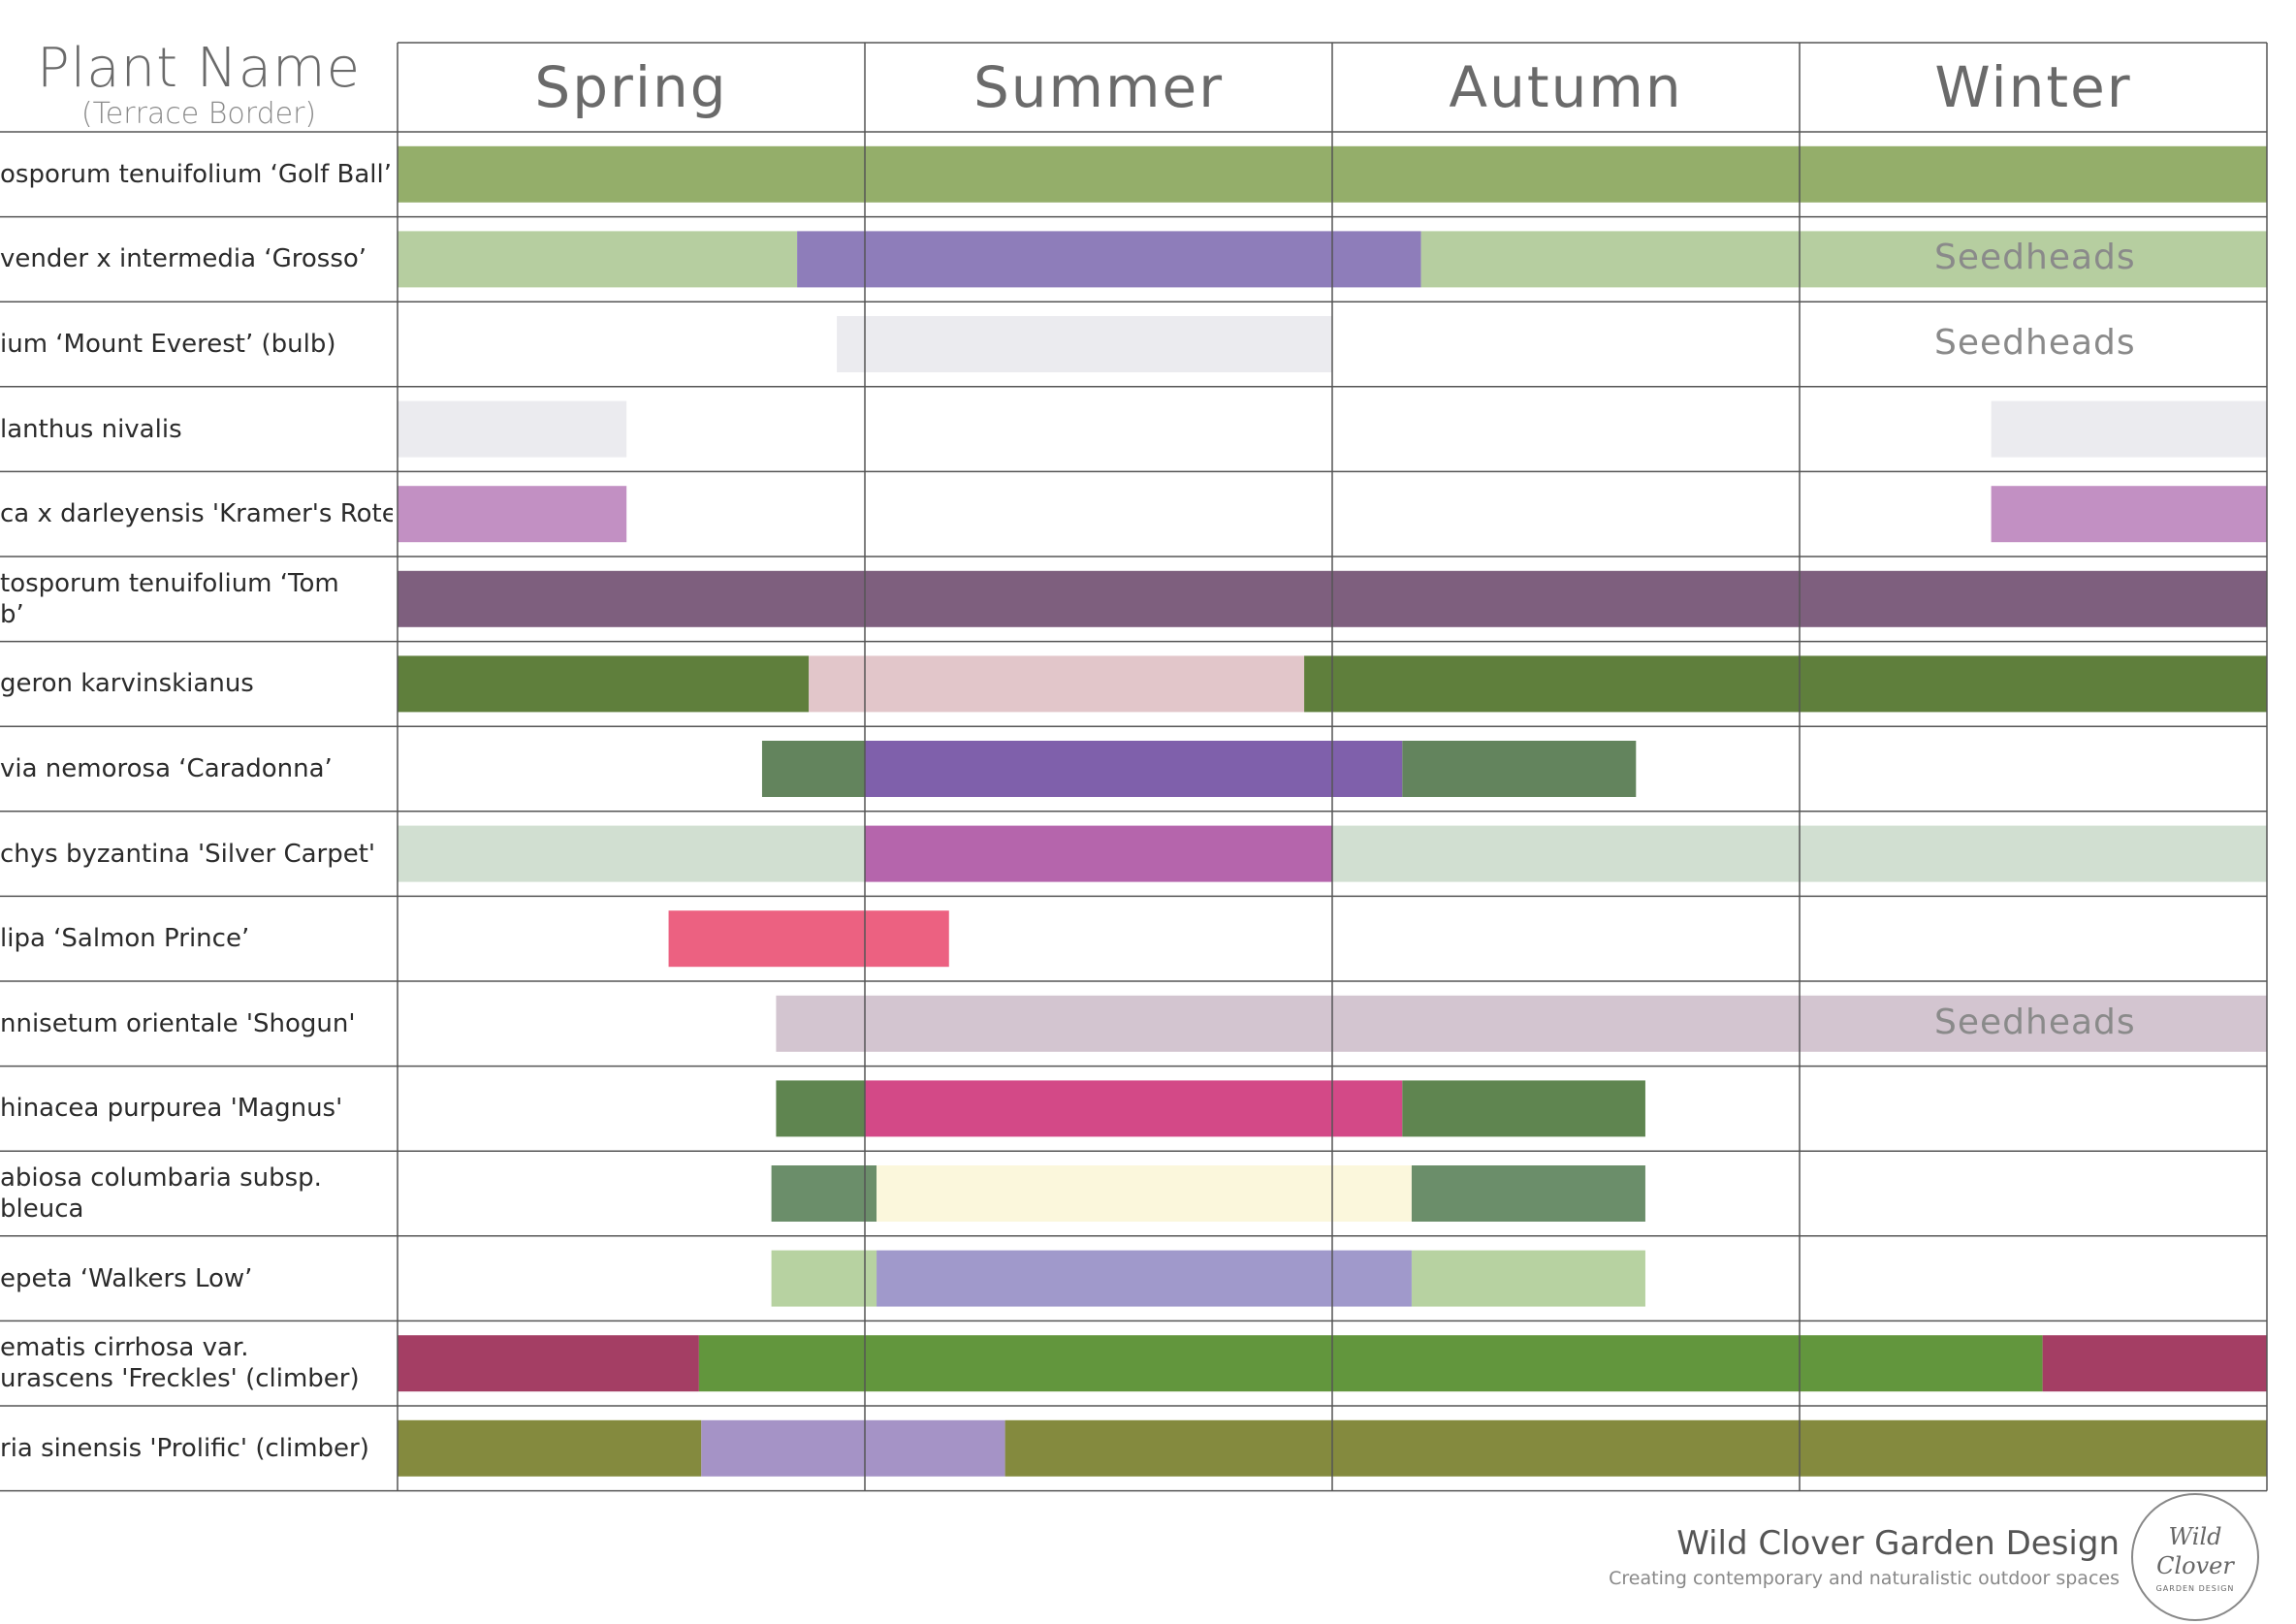 This screenshot has width=2296, height=1624. Describe the element at coordinates (184, 1448) in the screenshot. I see `plant-name-text: ria sinensis 'Prolific' (climber)` at that location.